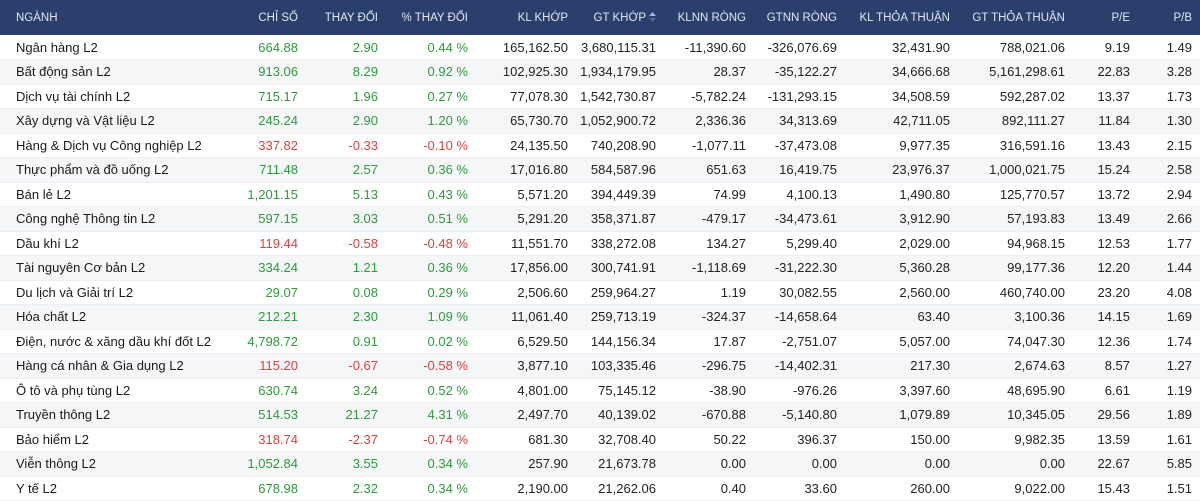 This screenshot has width=1200, height=501. I want to click on cell-value: 1,201.15, so click(273, 194).